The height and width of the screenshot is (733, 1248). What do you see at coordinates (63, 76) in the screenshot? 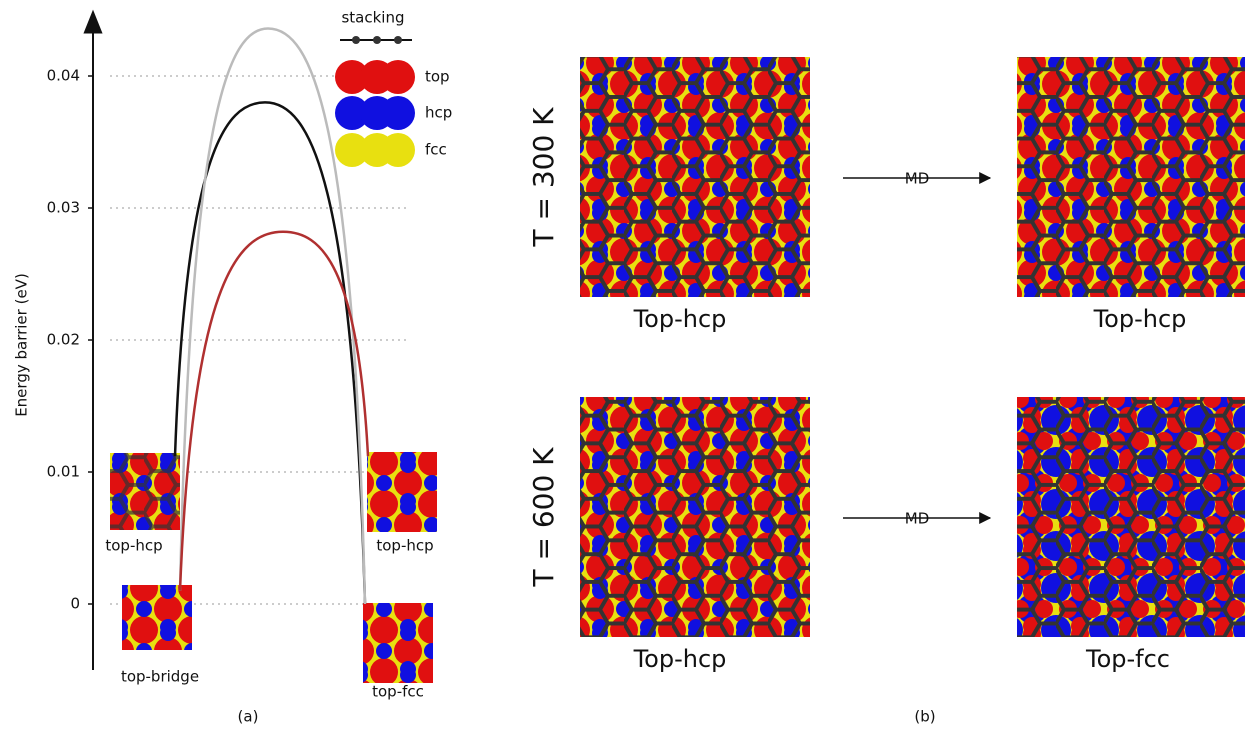
I see `y-tick-label: 0.04` at bounding box center [63, 76].